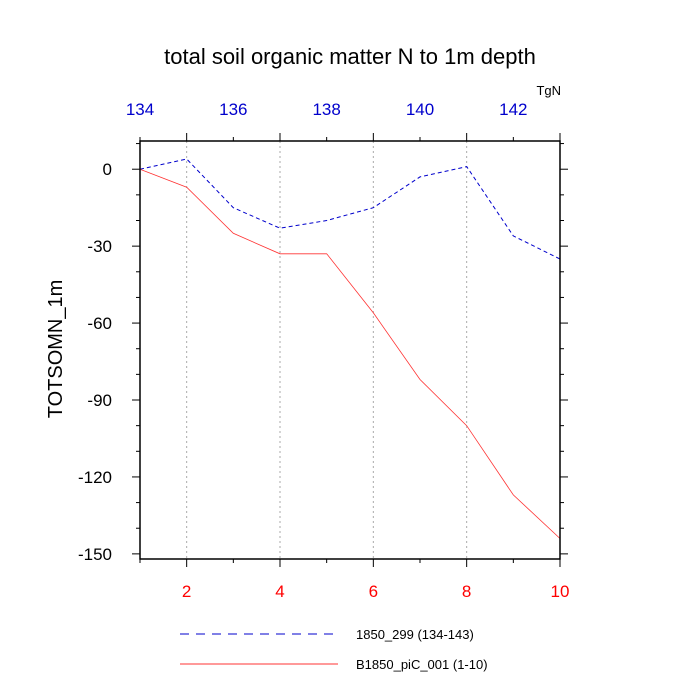  Describe the element at coordinates (279, 591) in the screenshot. I see `bottom-tick-label: 4` at that location.